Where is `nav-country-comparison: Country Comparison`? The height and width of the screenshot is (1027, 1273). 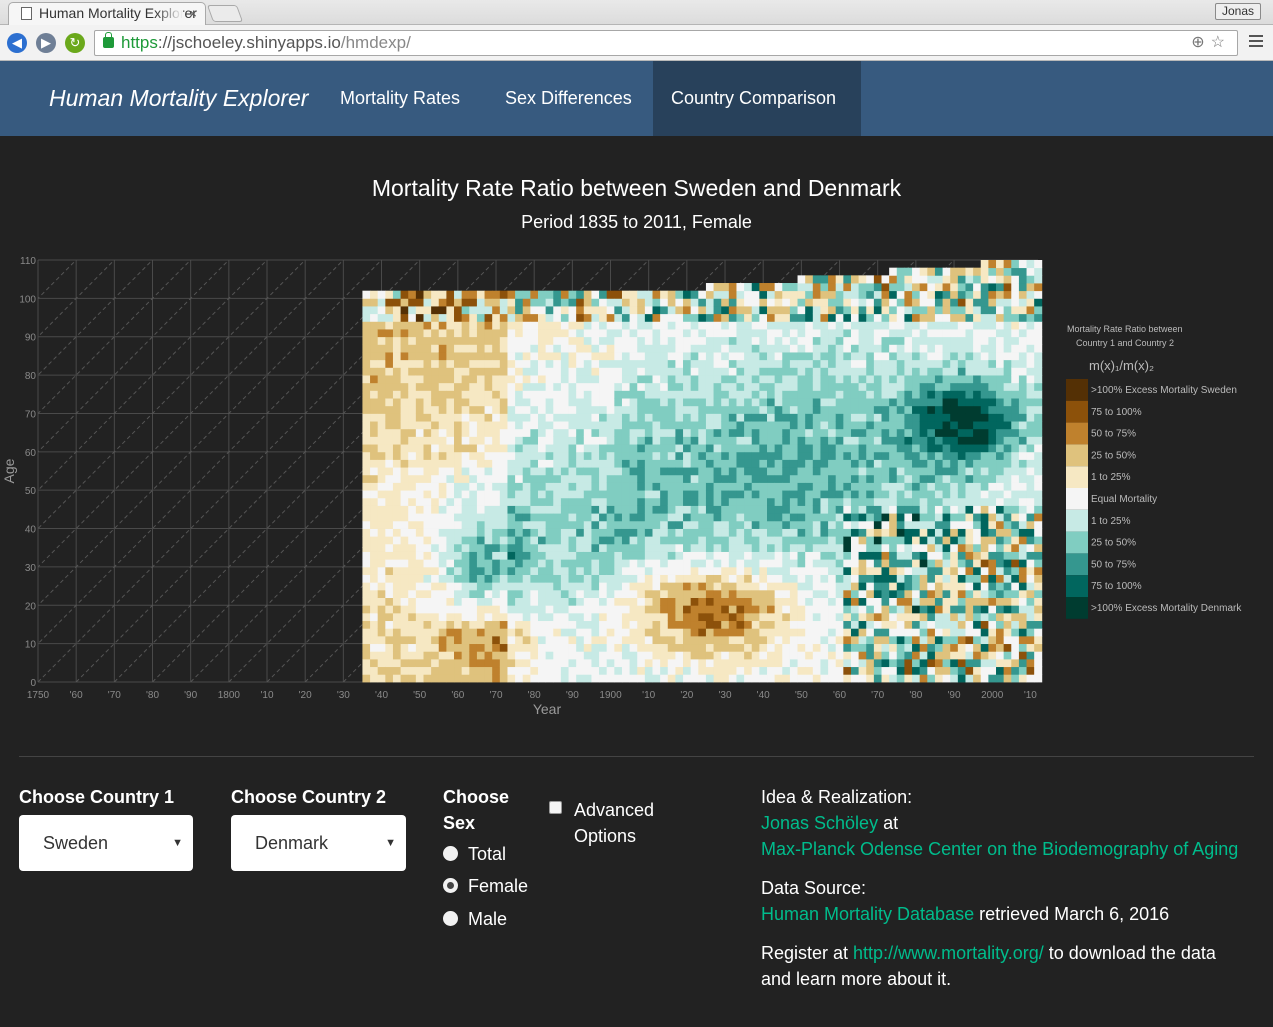 nav-country-comparison: Country Comparison is located at coordinates (757, 98).